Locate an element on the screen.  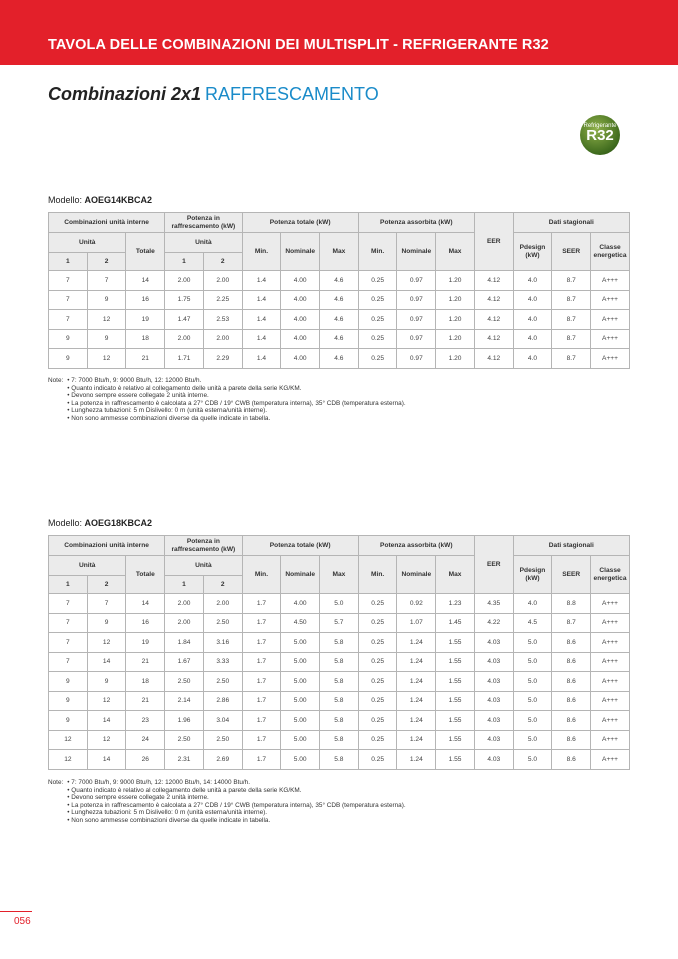
section-title-accent: RAFFRESCAMENTO is located at coordinates (292, 94).